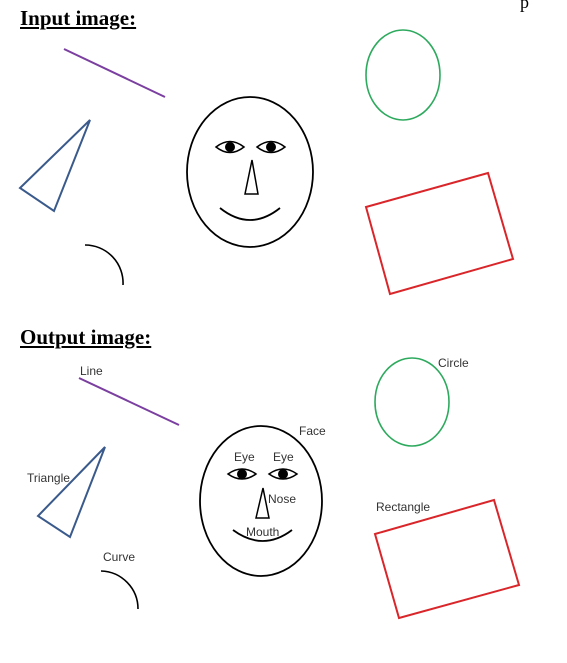 This screenshot has width=567, height=663. I want to click on input-eye-left, so click(230, 147).